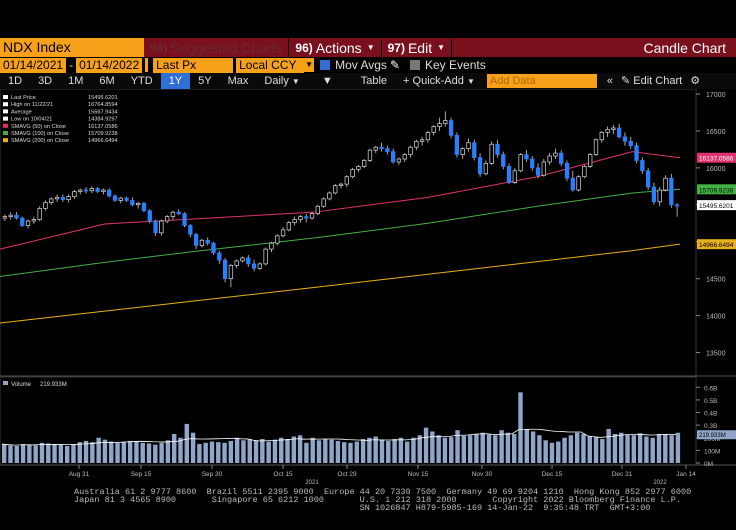 This screenshot has height=530, width=736. What do you see at coordinates (33, 65) in the screenshot?
I see `start-date-field: 01/14/2021` at bounding box center [33, 65].